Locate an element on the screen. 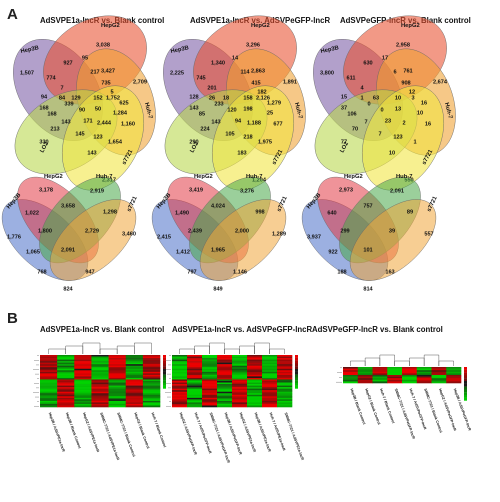 Image resolution: width=500 pixels, height=502 pixels. heatmap-title: AdSVPE1a-lncR vs. Blank control is located at coordinates (102, 329).